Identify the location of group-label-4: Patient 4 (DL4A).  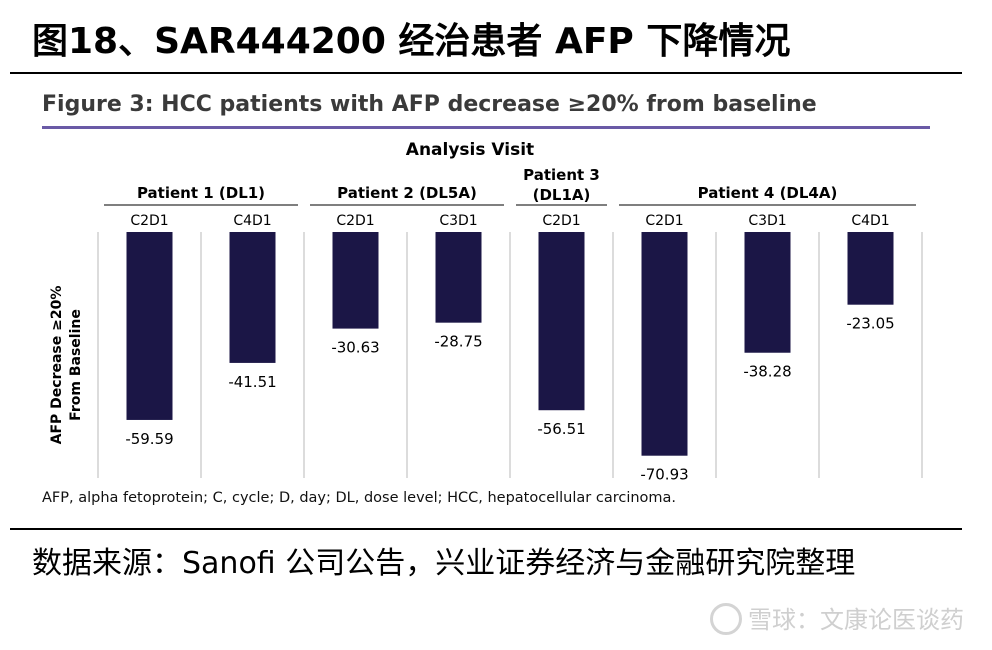
(768, 193).